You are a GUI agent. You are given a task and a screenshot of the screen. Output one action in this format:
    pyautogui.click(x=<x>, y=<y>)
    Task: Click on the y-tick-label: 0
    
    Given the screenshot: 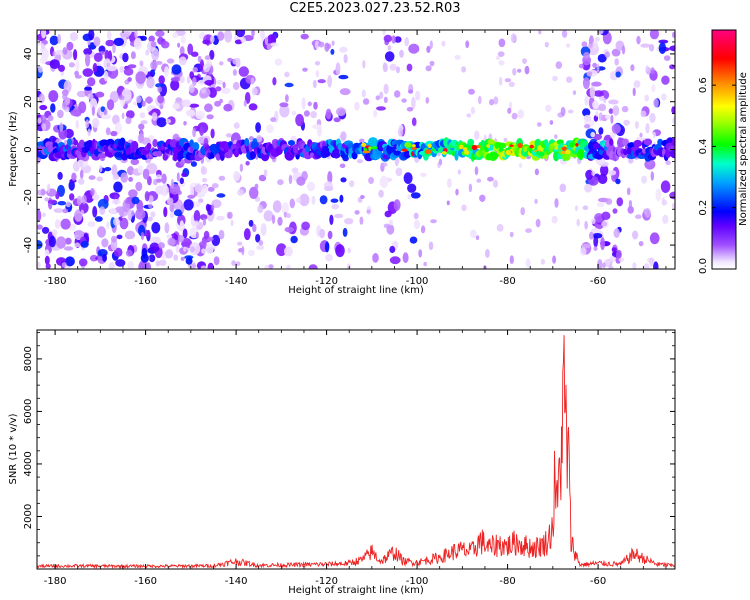 What is the action you would take?
    pyautogui.click(x=28, y=149)
    